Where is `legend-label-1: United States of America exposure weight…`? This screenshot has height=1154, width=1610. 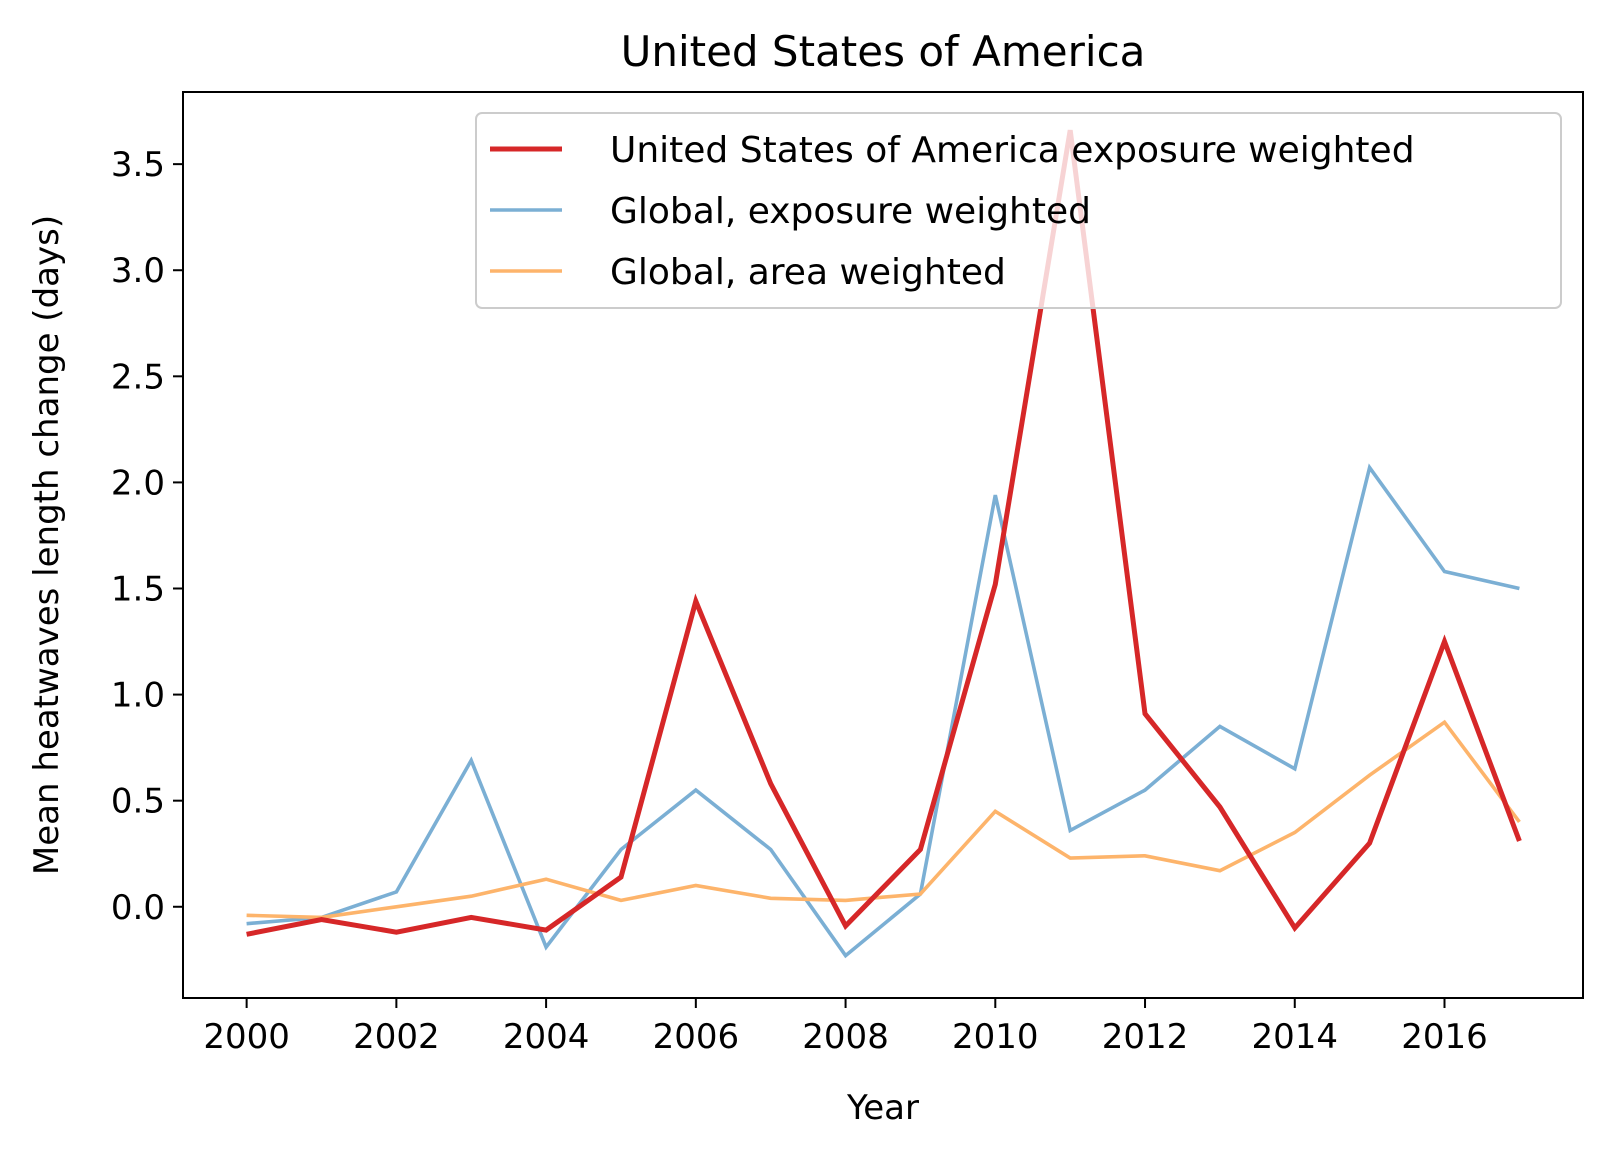
legend-label-1: United States of America exposure weight… is located at coordinates (1012, 150).